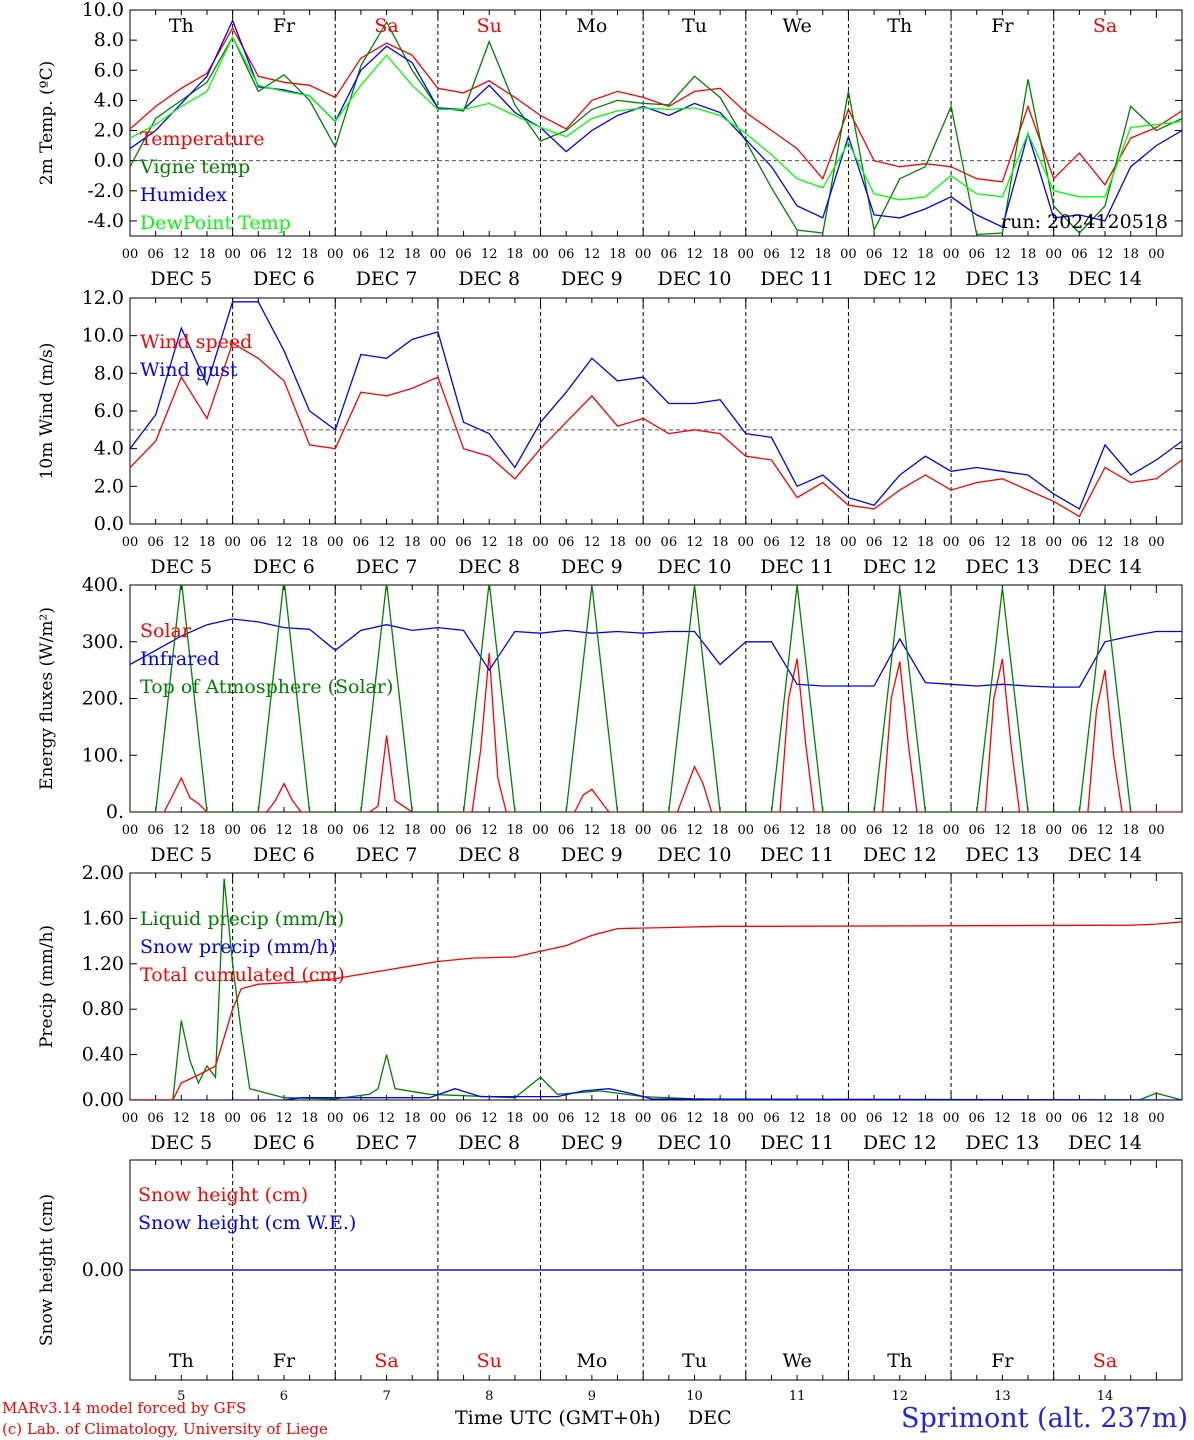  What do you see at coordinates (489, 1361) in the screenshot?
I see `day-abbr: Su` at bounding box center [489, 1361].